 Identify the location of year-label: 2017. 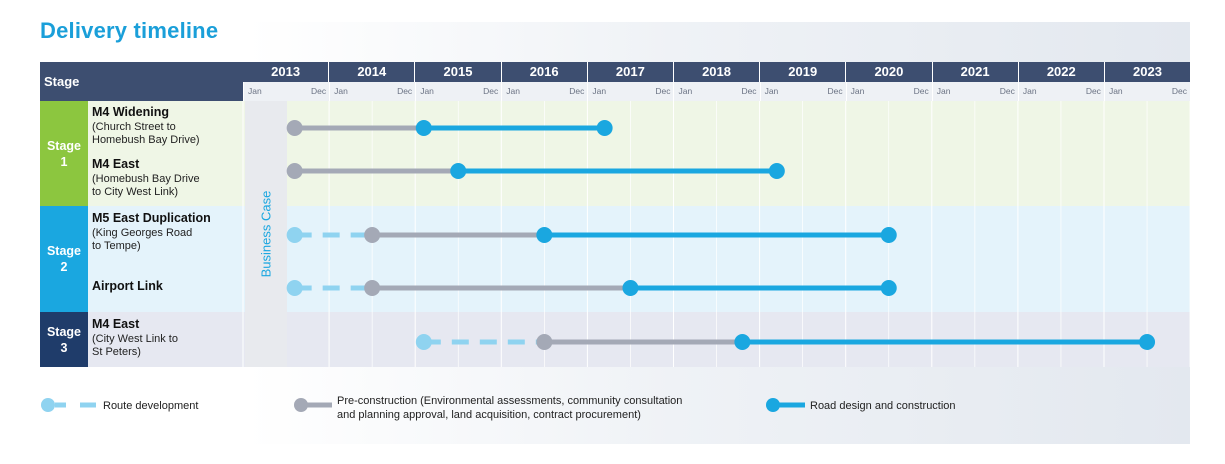
(629, 72).